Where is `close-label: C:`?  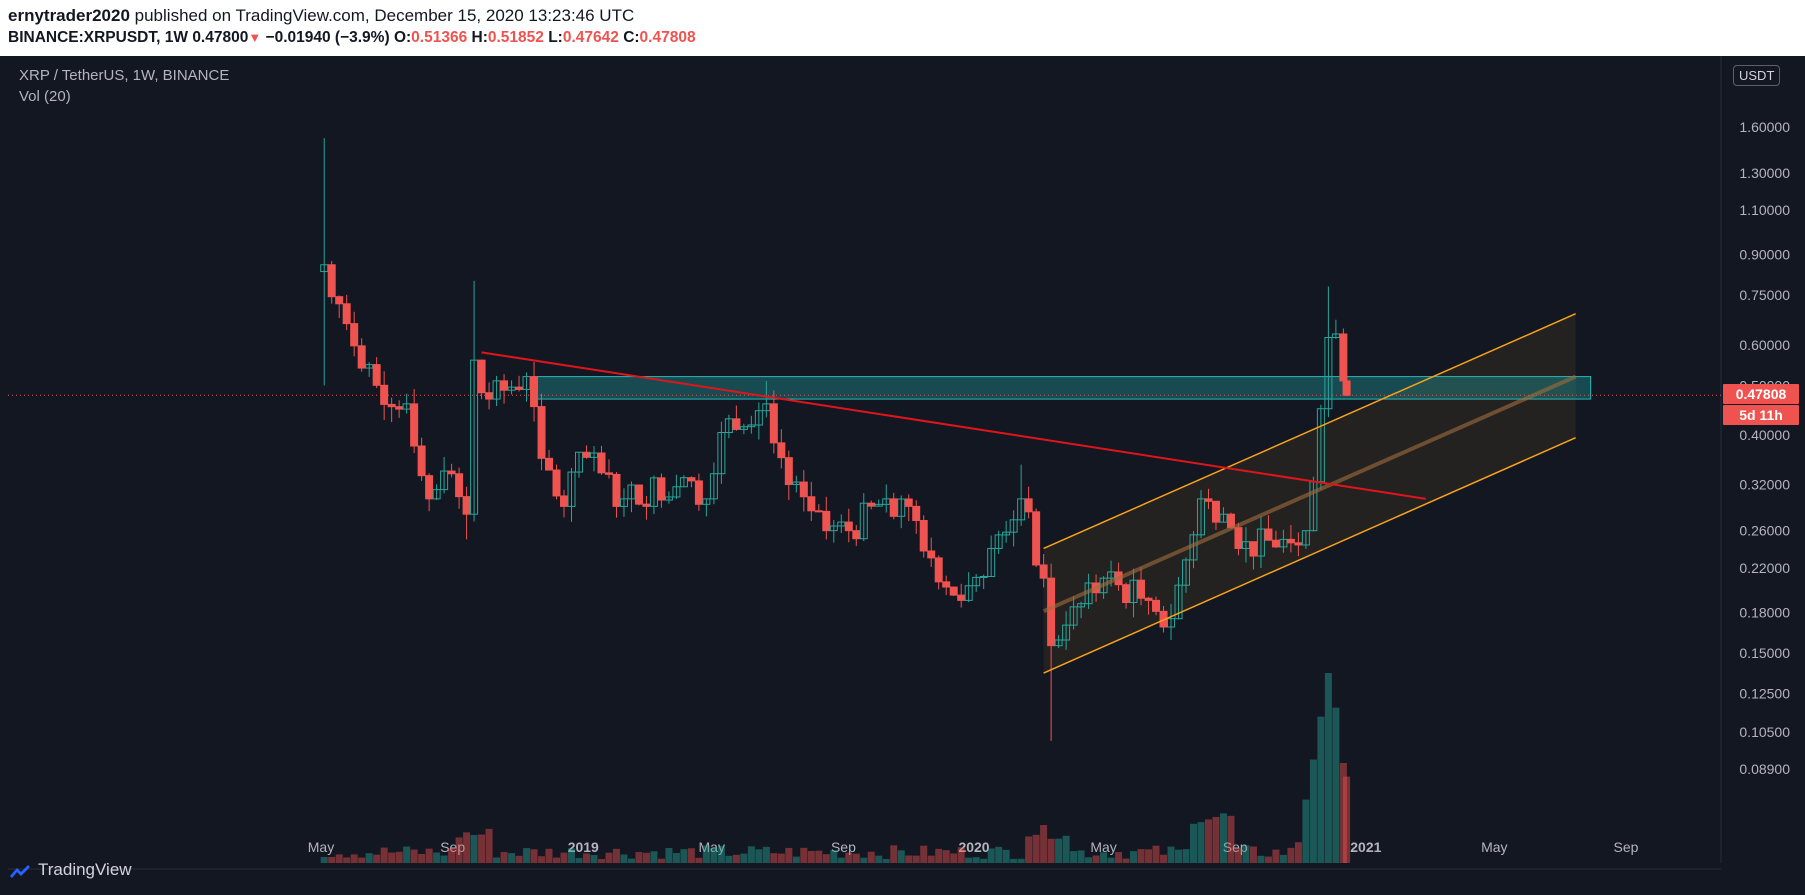 close-label: C: is located at coordinates (631, 37).